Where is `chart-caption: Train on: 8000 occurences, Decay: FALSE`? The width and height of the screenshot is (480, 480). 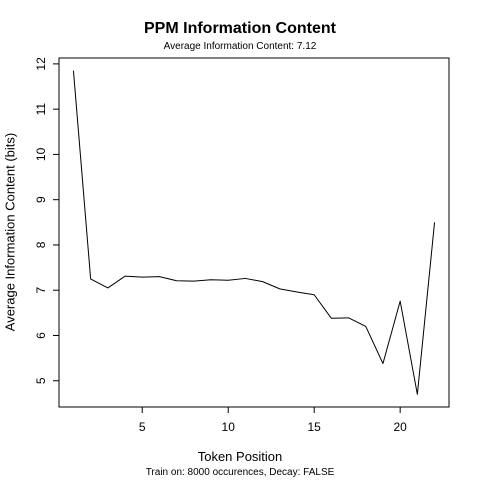
chart-caption: Train on: 8000 occurences, Decay: FALSE is located at coordinates (240, 472).